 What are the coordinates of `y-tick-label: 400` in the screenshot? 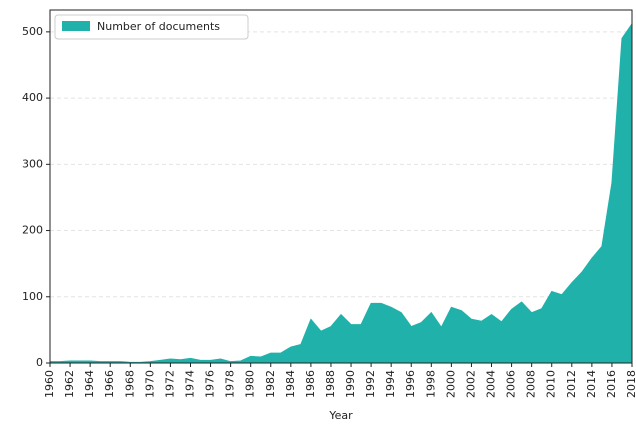 It's located at (32, 97).